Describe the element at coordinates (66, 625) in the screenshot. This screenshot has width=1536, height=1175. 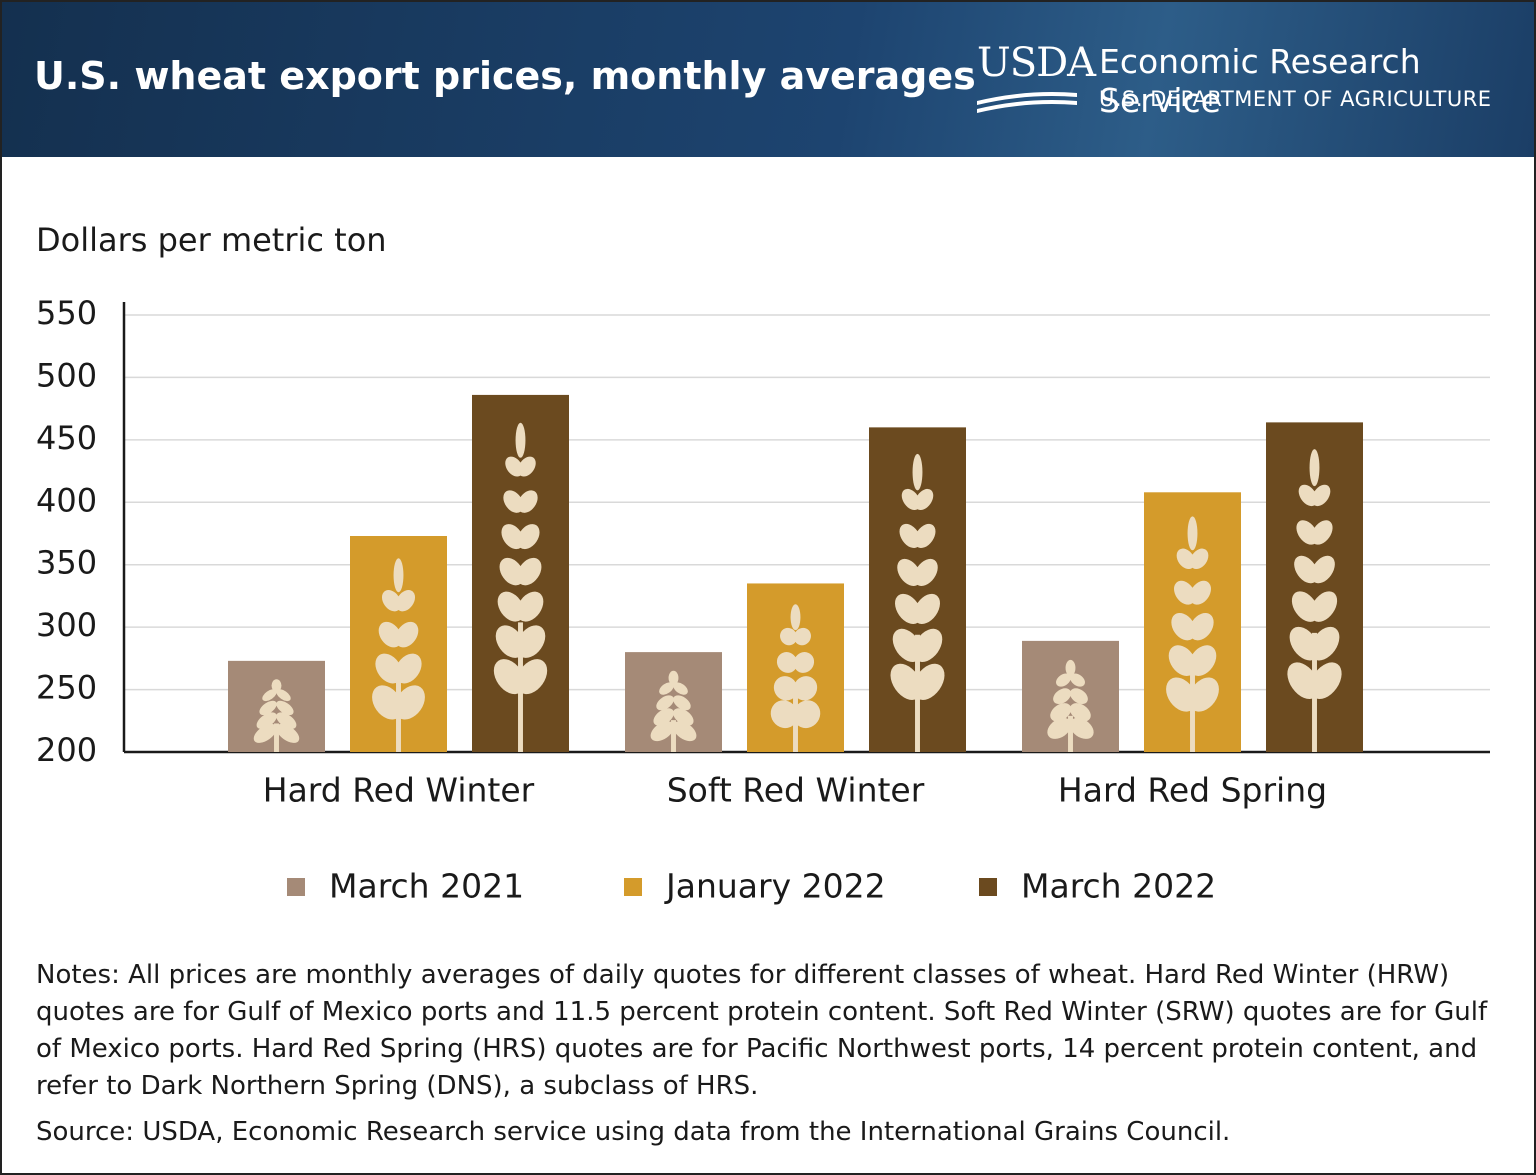
I see `y-tick-label: 300` at that location.